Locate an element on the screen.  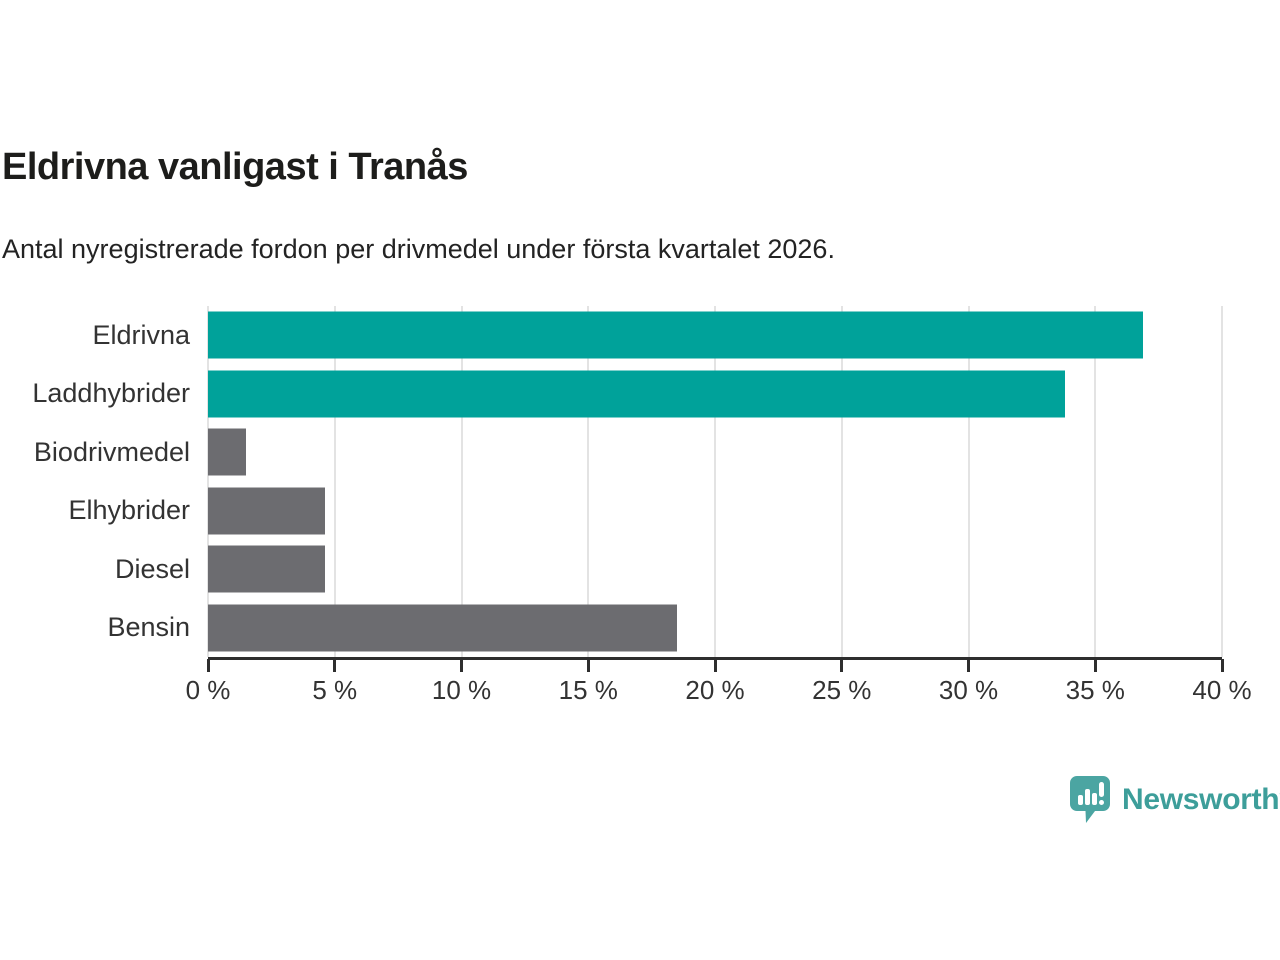
tick-label: 5 % is located at coordinates (335, 690).